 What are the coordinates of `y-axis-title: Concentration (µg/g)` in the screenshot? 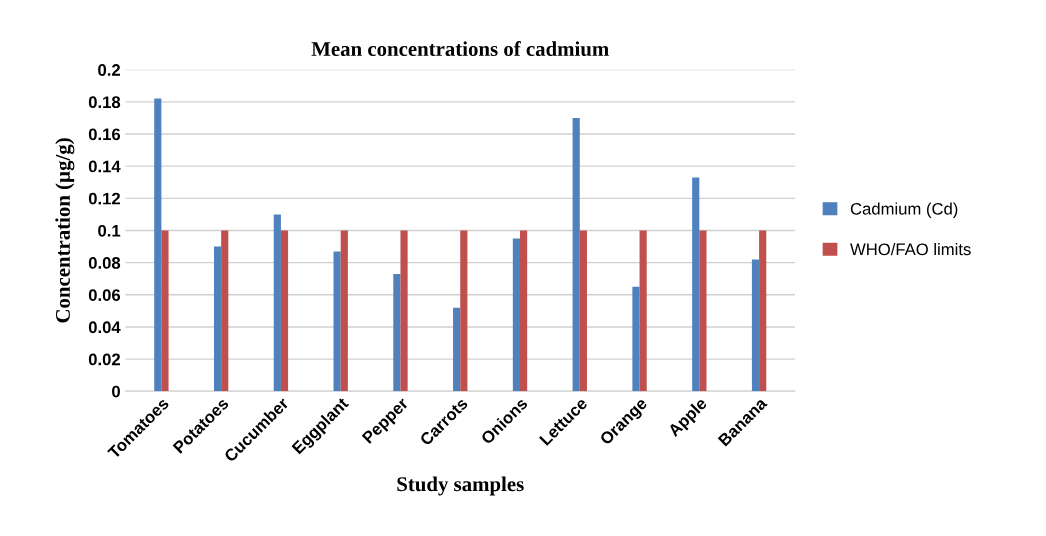 It's located at (65, 230).